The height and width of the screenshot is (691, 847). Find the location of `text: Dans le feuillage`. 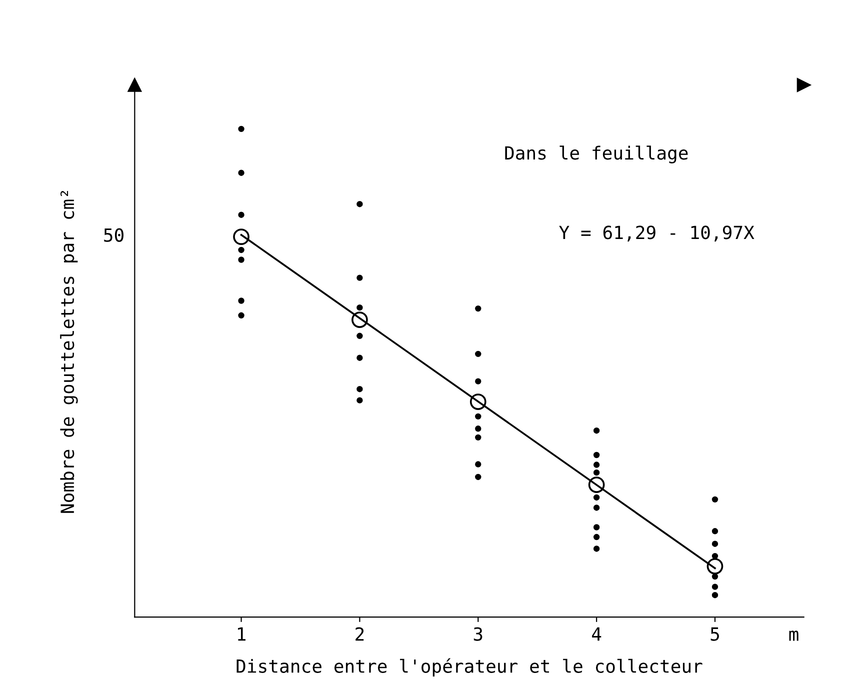

text: Dans le feuillage is located at coordinates (596, 155).